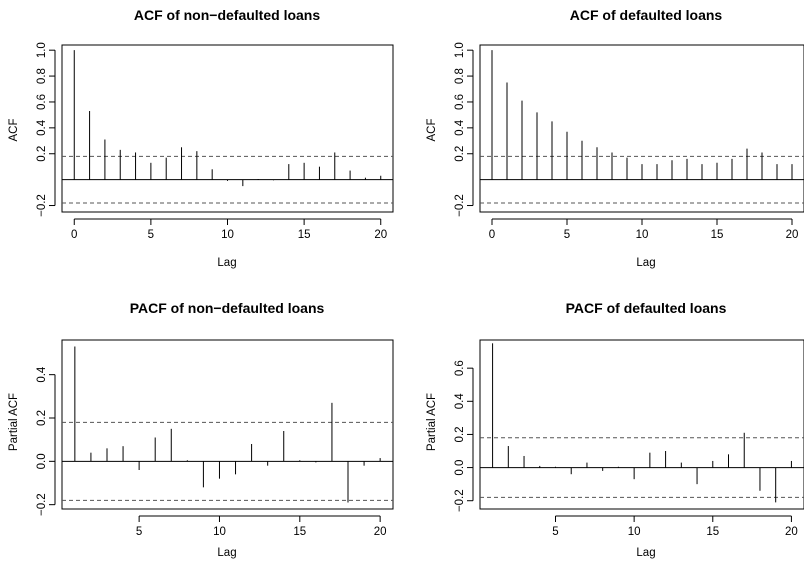 Image resolution: width=804 pixels, height=562 pixels. Describe the element at coordinates (646, 15) in the screenshot. I see `panel-title: ACF of defaulted loans` at that location.